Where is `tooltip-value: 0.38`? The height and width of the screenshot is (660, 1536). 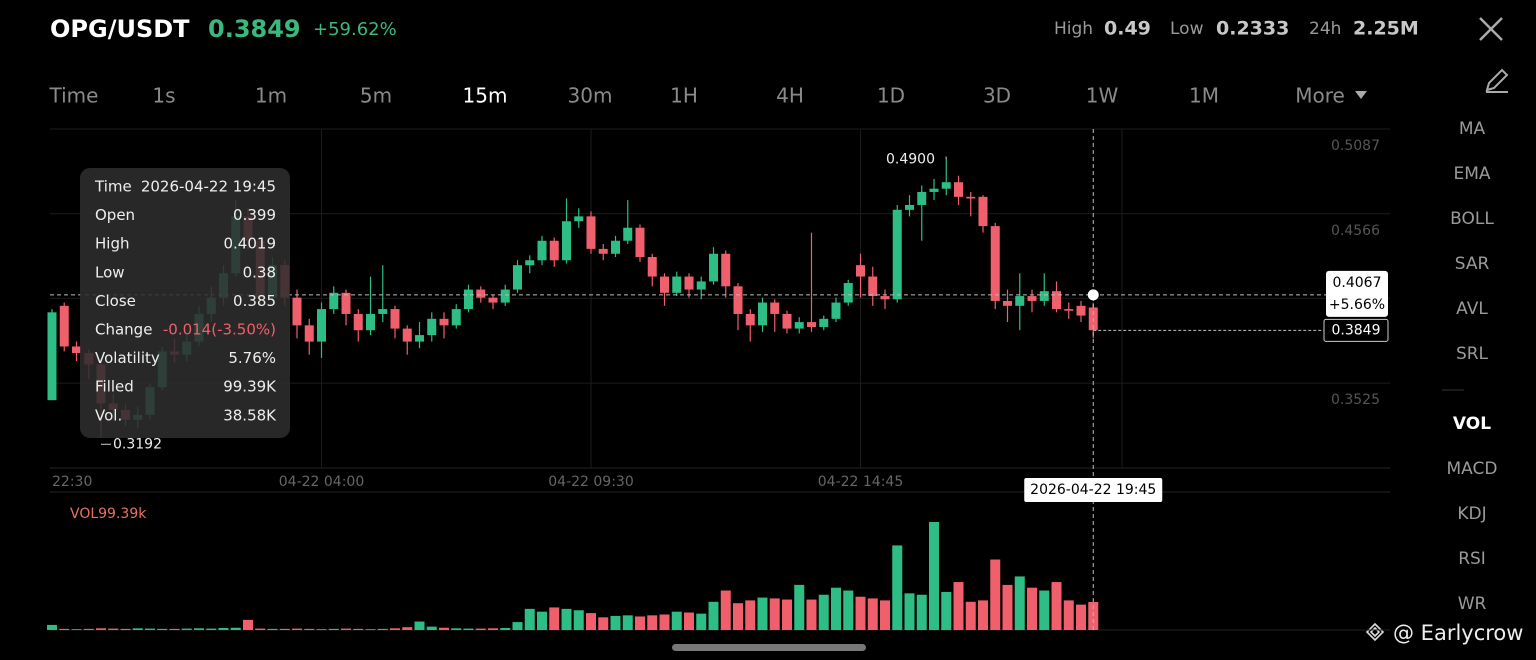 tooltip-value: 0.38 is located at coordinates (259, 272).